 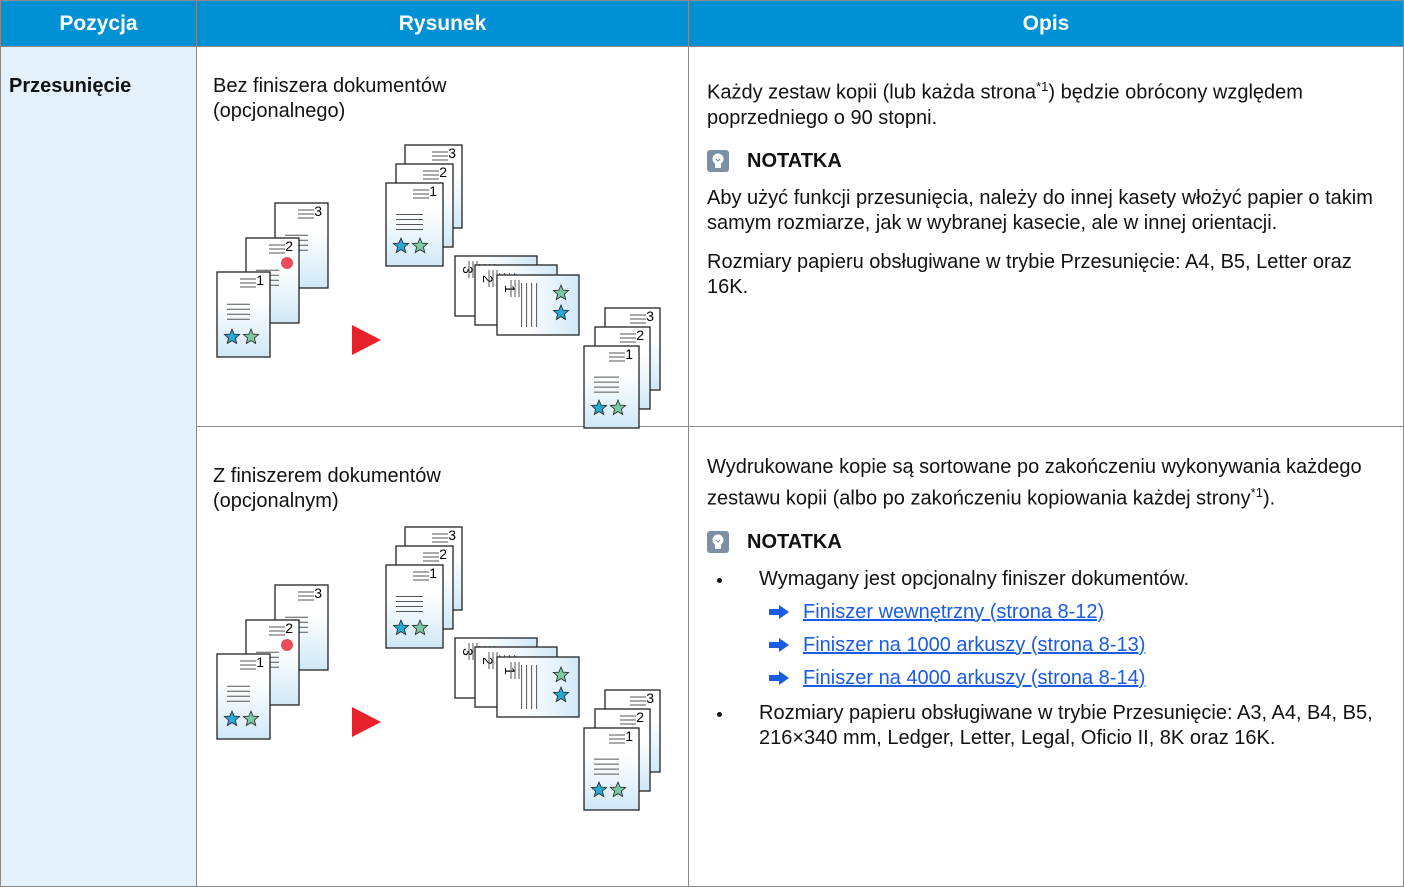 What do you see at coordinates (1046, 23) in the screenshot?
I see `header-cell: Opis` at bounding box center [1046, 23].